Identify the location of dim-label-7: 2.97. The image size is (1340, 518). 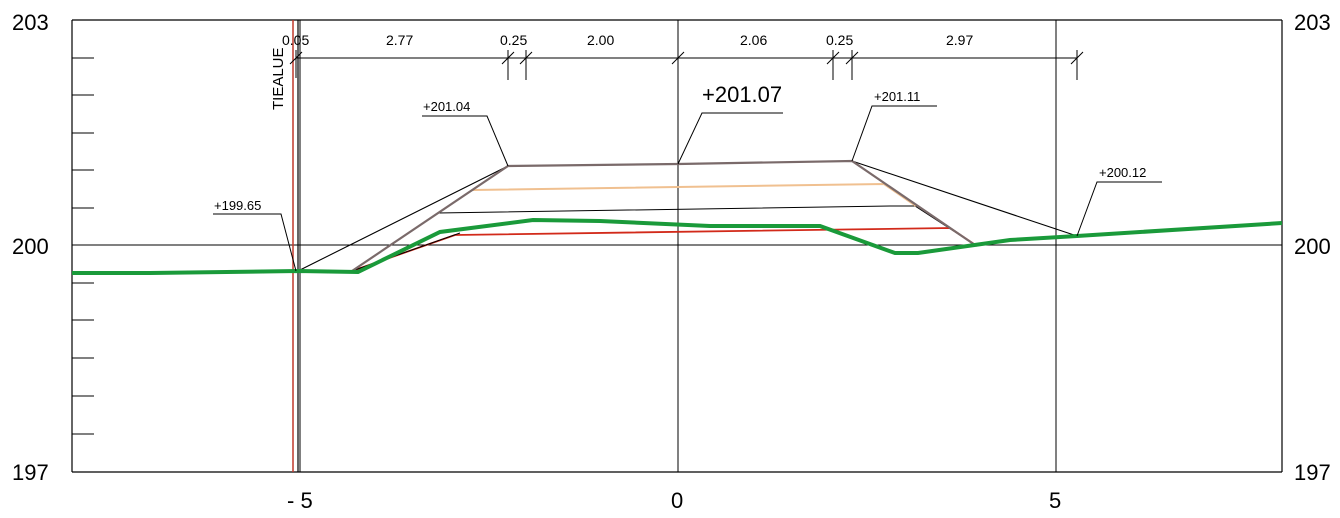
(959, 40).